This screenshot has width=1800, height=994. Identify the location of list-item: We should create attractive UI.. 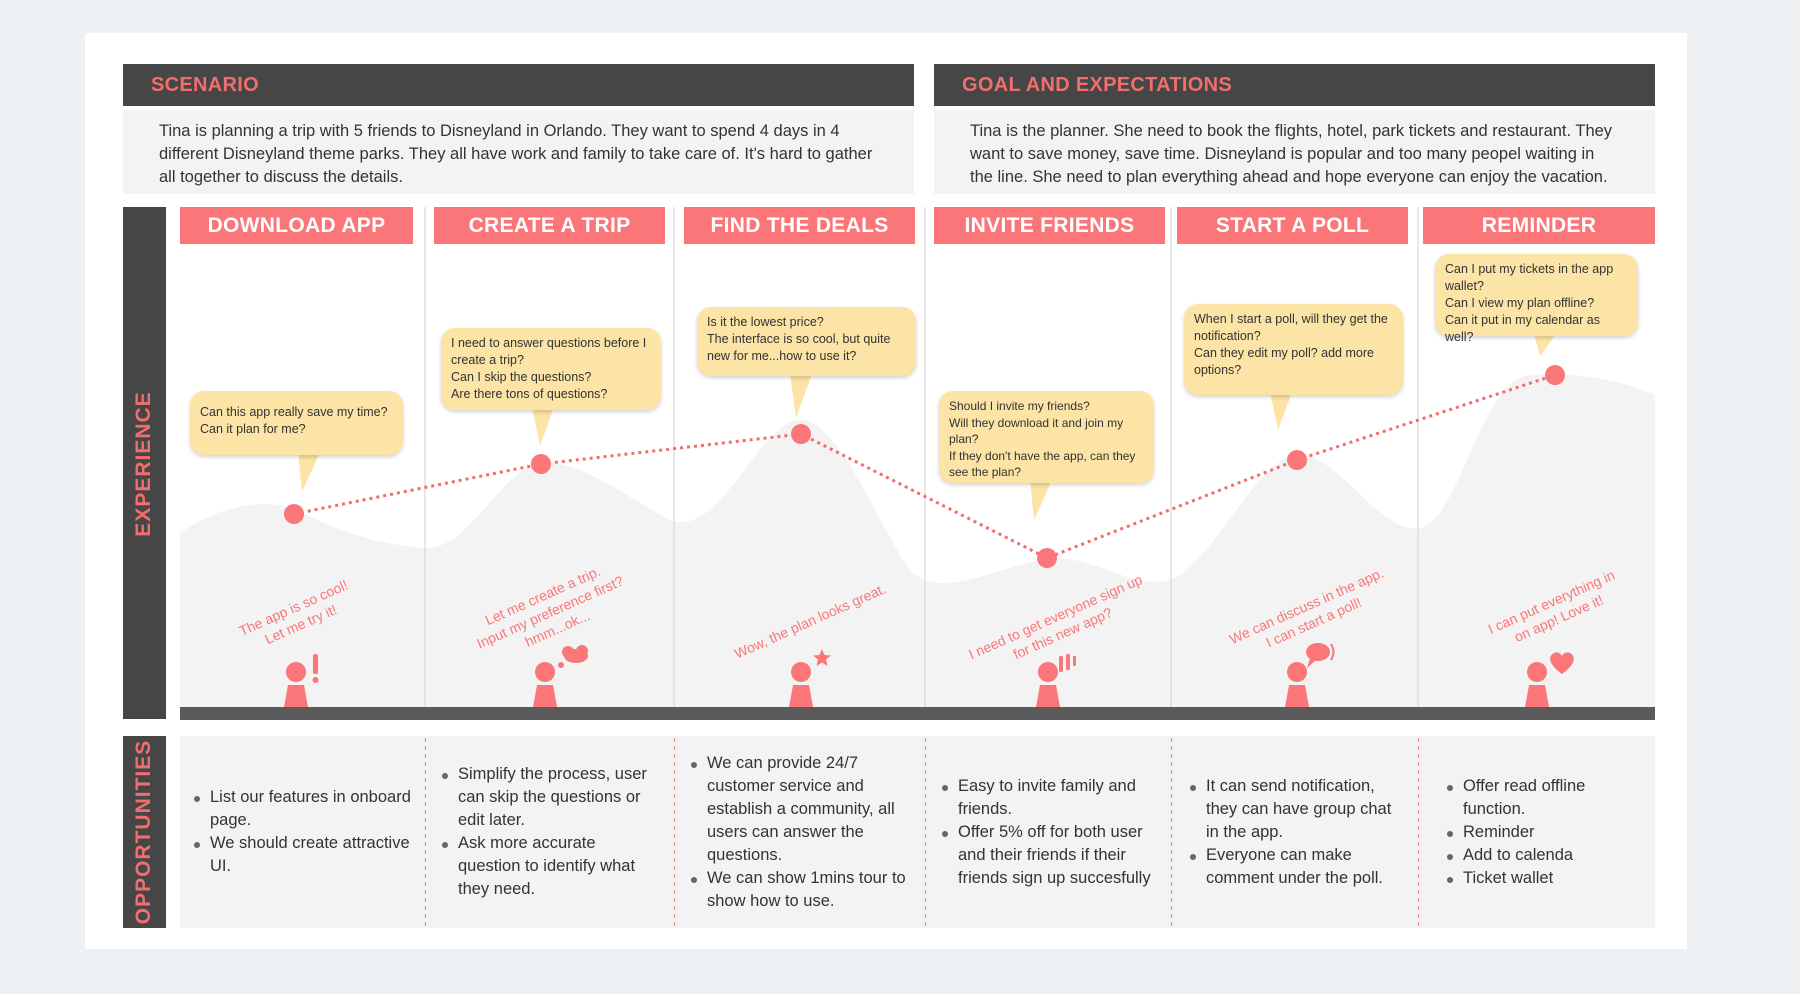
(303, 855).